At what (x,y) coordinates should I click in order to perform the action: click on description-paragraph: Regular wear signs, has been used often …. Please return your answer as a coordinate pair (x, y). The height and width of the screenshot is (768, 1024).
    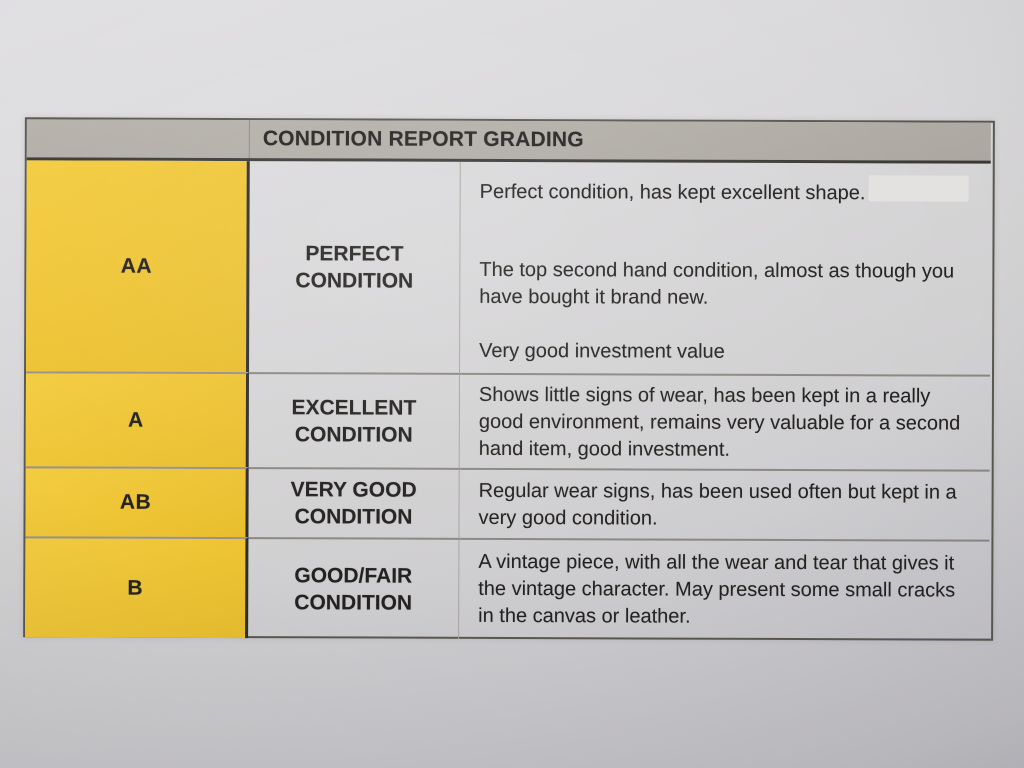
    Looking at the image, I should click on (717, 504).